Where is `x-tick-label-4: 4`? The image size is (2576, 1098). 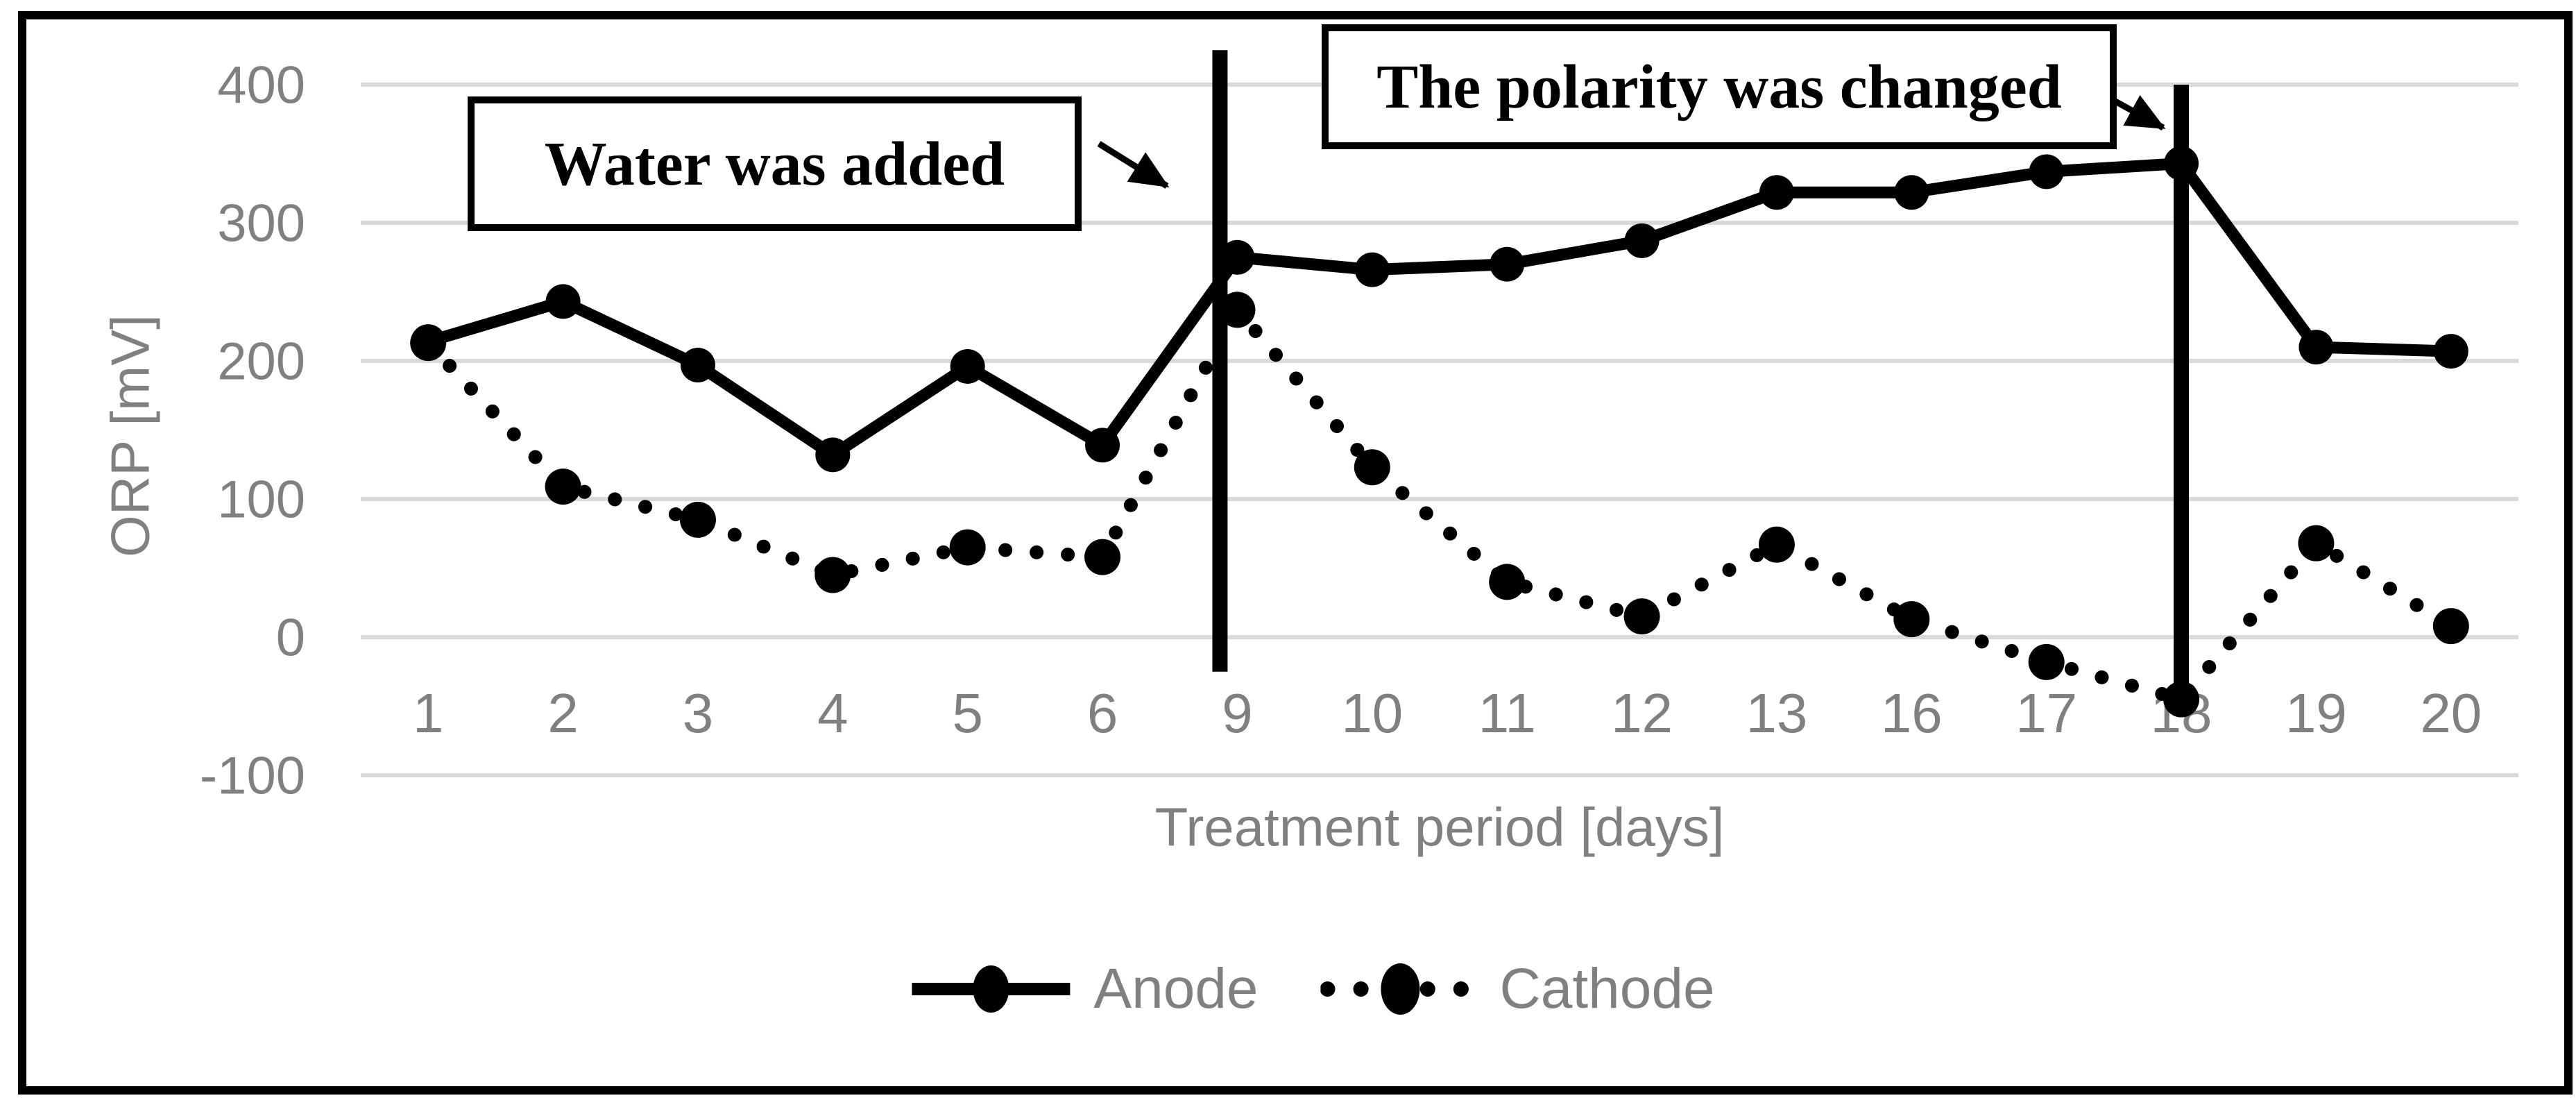 x-tick-label-4: 4 is located at coordinates (832, 713).